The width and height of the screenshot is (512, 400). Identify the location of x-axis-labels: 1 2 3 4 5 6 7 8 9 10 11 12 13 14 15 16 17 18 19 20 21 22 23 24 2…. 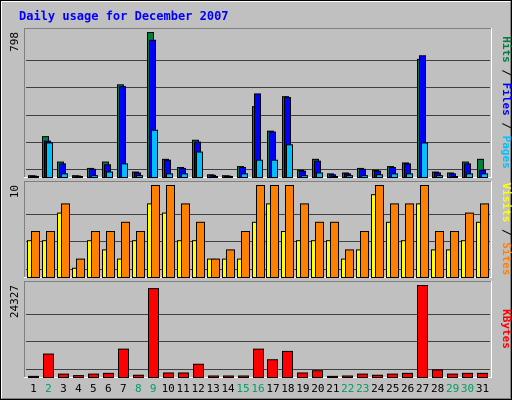
(259, 388).